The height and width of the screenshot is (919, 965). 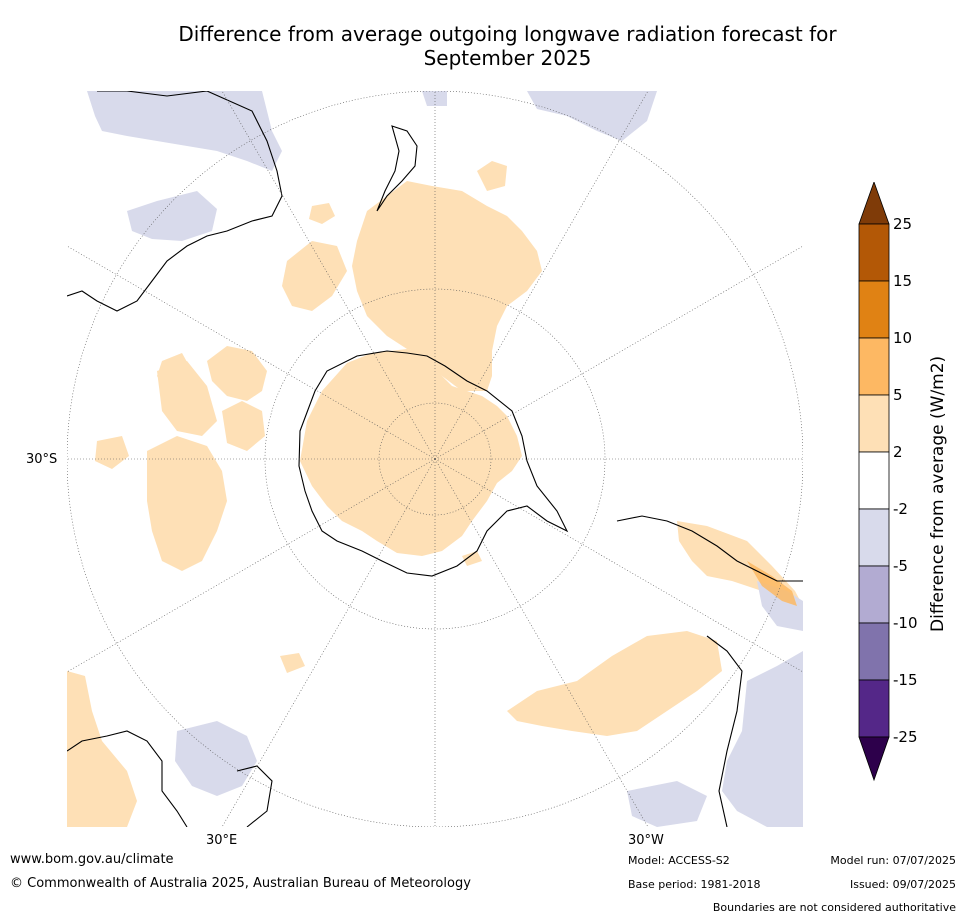 I want to click on colorbar-band-m25-m15, so click(x=874, y=708).